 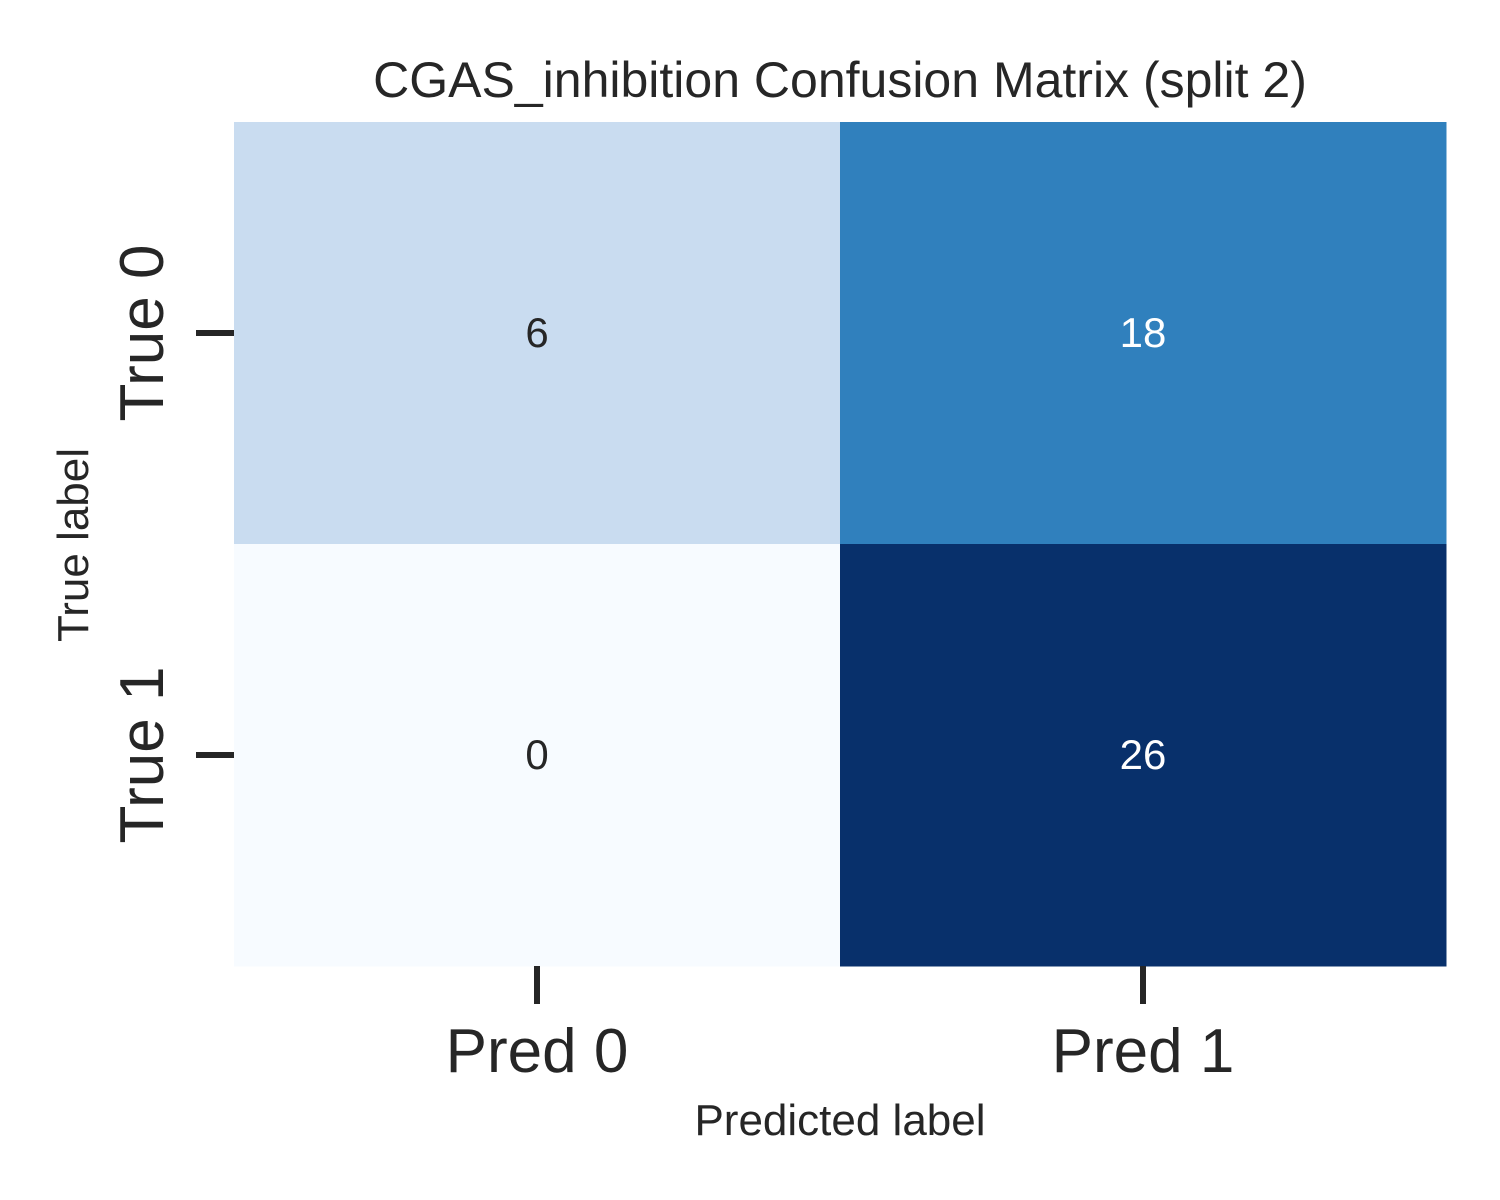 I want to click on x-axis-label: Predicted label, so click(x=839, y=1120).